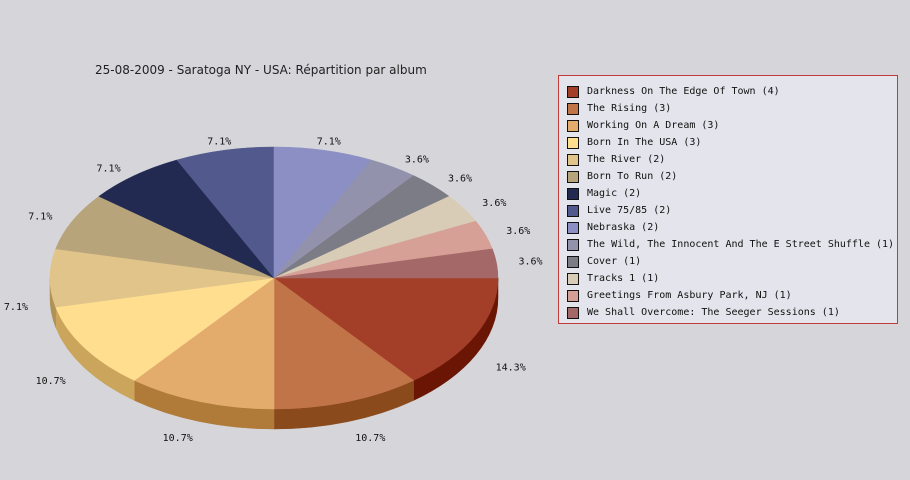 This screenshot has height=480, width=910. Describe the element at coordinates (629, 210) in the screenshot. I see `legend-label: Live 75/85 (2)` at that location.